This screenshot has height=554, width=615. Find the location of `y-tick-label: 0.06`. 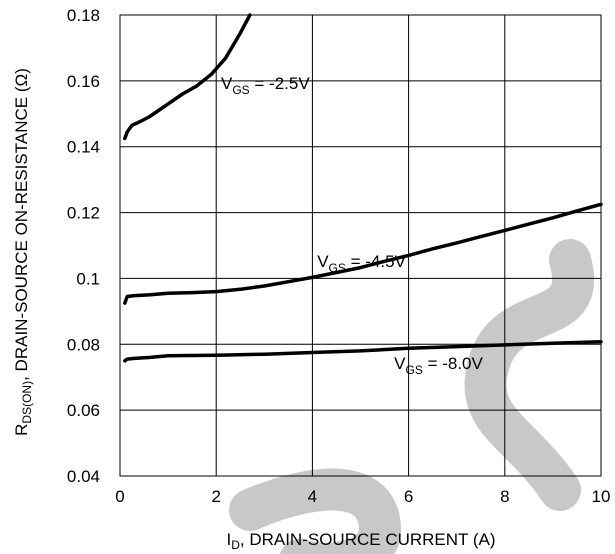

y-tick-label: 0.06 is located at coordinates (83, 410).